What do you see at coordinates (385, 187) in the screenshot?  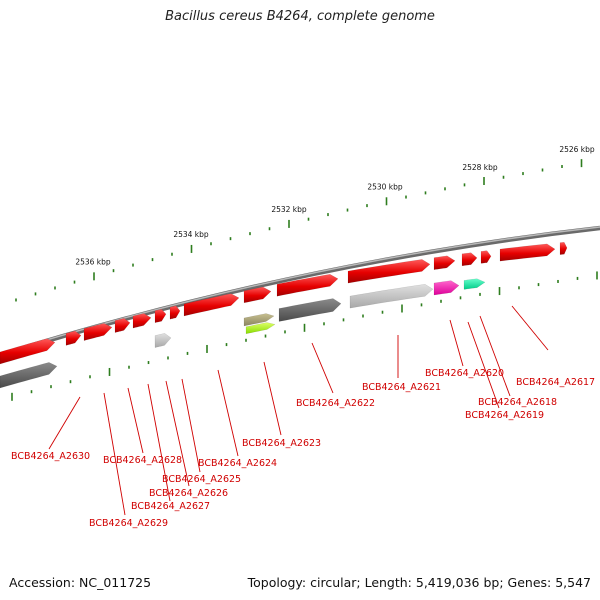 I see `scale-label: 2530 kbp` at bounding box center [385, 187].